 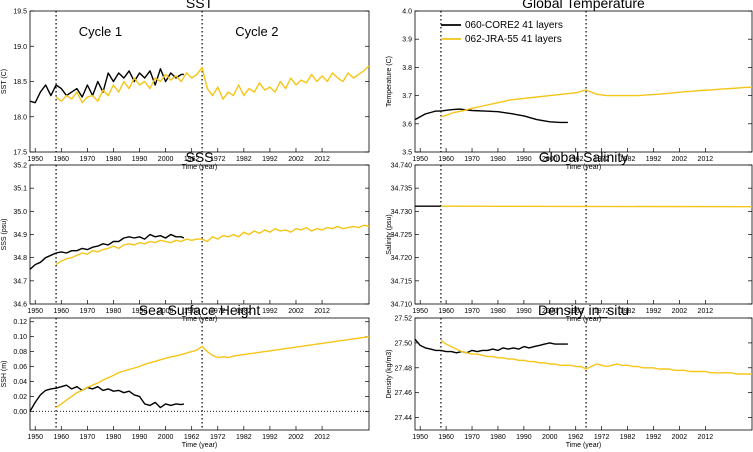 I want to click on y-tick-label: 34.9, so click(x=20, y=235).